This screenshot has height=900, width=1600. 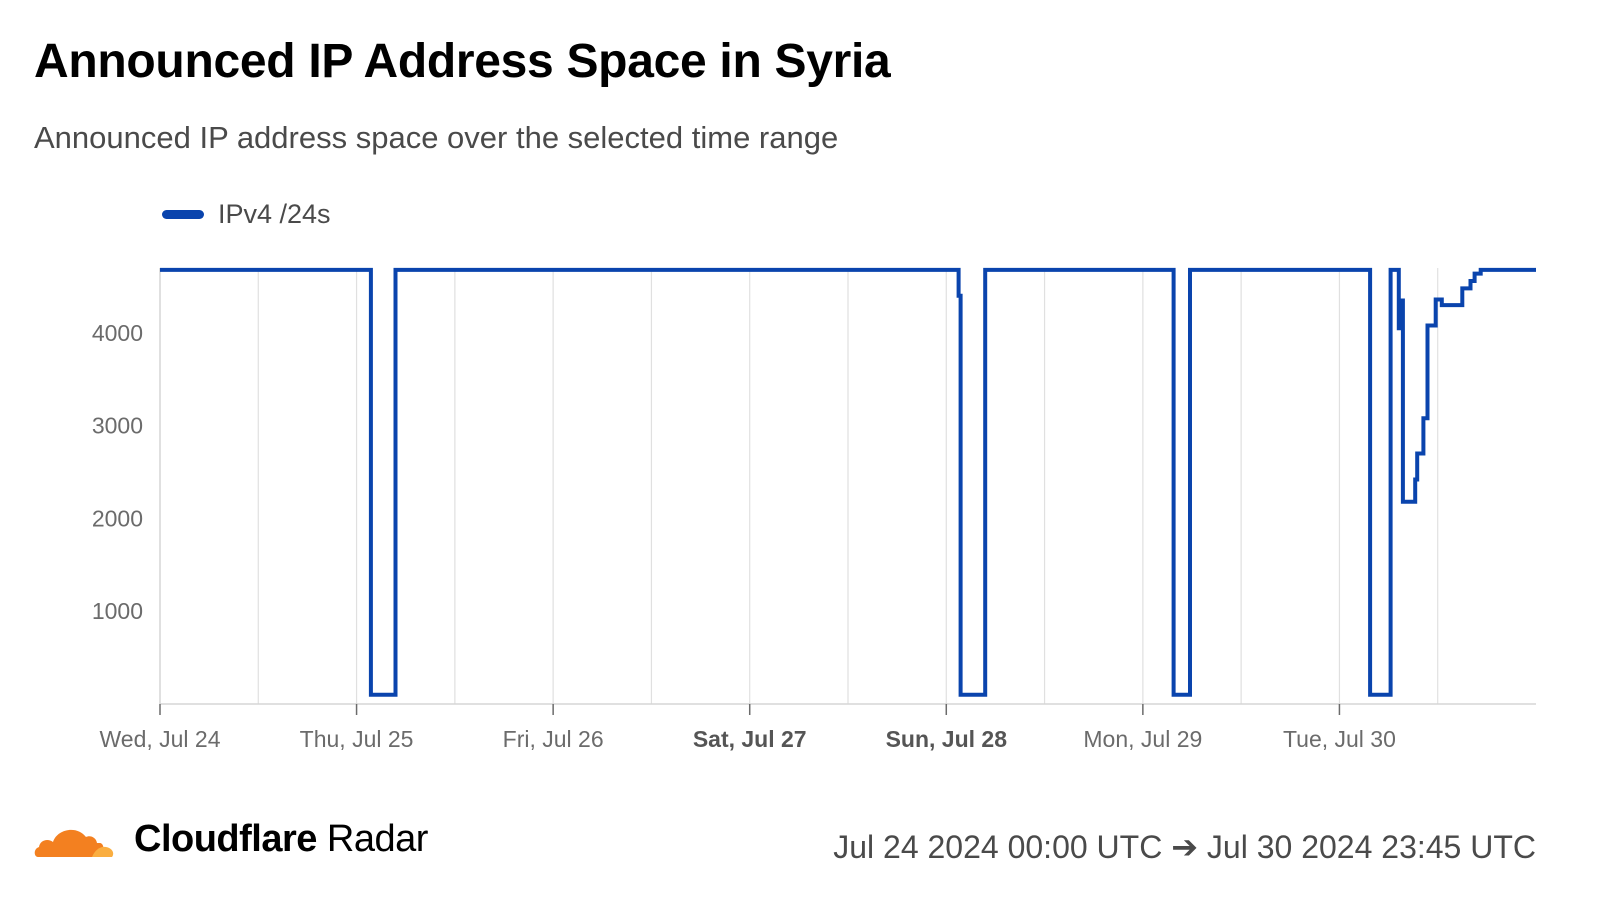 I want to click on legend-label-ipv4: IPv4 /24s, so click(x=274, y=213).